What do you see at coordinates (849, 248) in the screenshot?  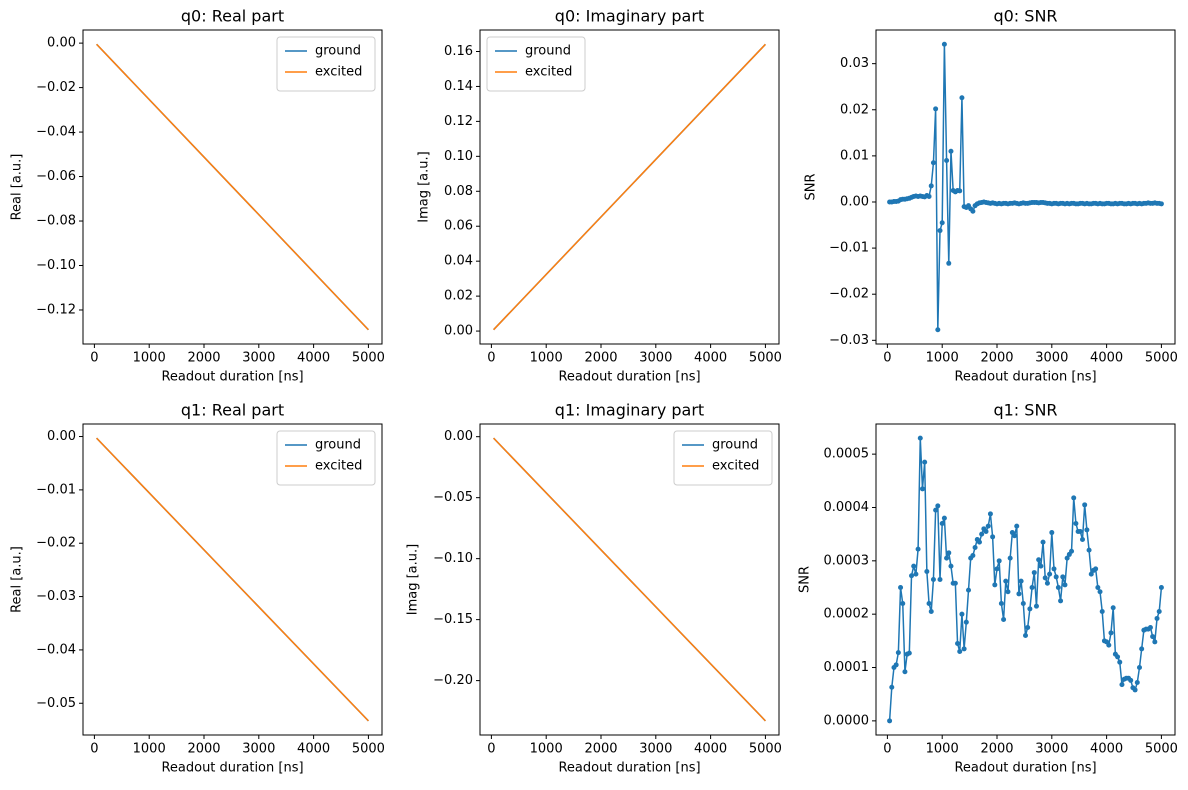 I see `y-tick-label: −0.01` at bounding box center [849, 248].